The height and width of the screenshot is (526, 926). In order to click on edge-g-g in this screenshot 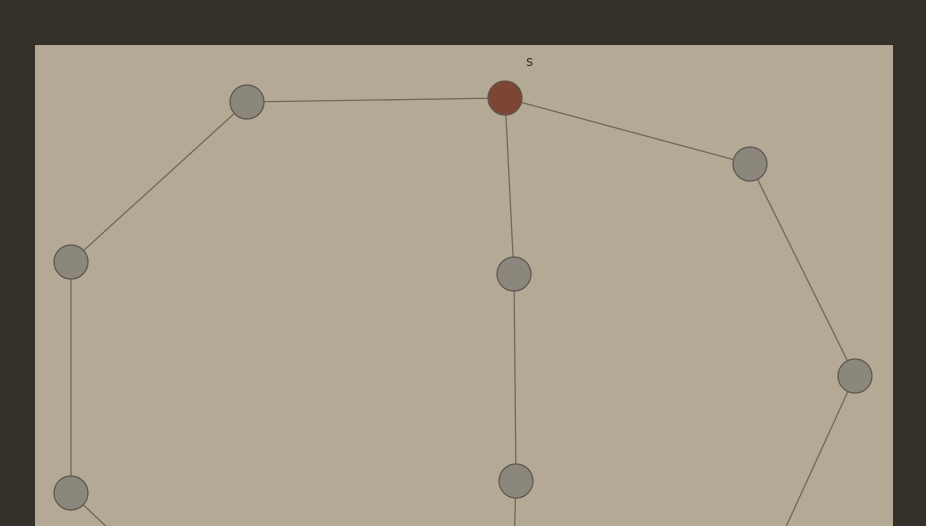, I will do `click(820, 450)`.